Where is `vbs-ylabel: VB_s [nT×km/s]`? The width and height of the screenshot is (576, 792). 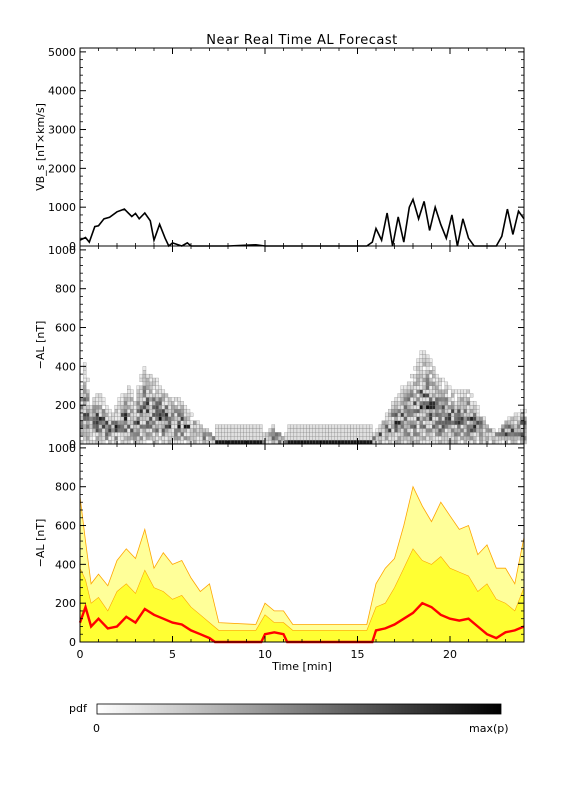 vbs-ylabel: VB_s [nT×km/s] is located at coordinates (40, 147).